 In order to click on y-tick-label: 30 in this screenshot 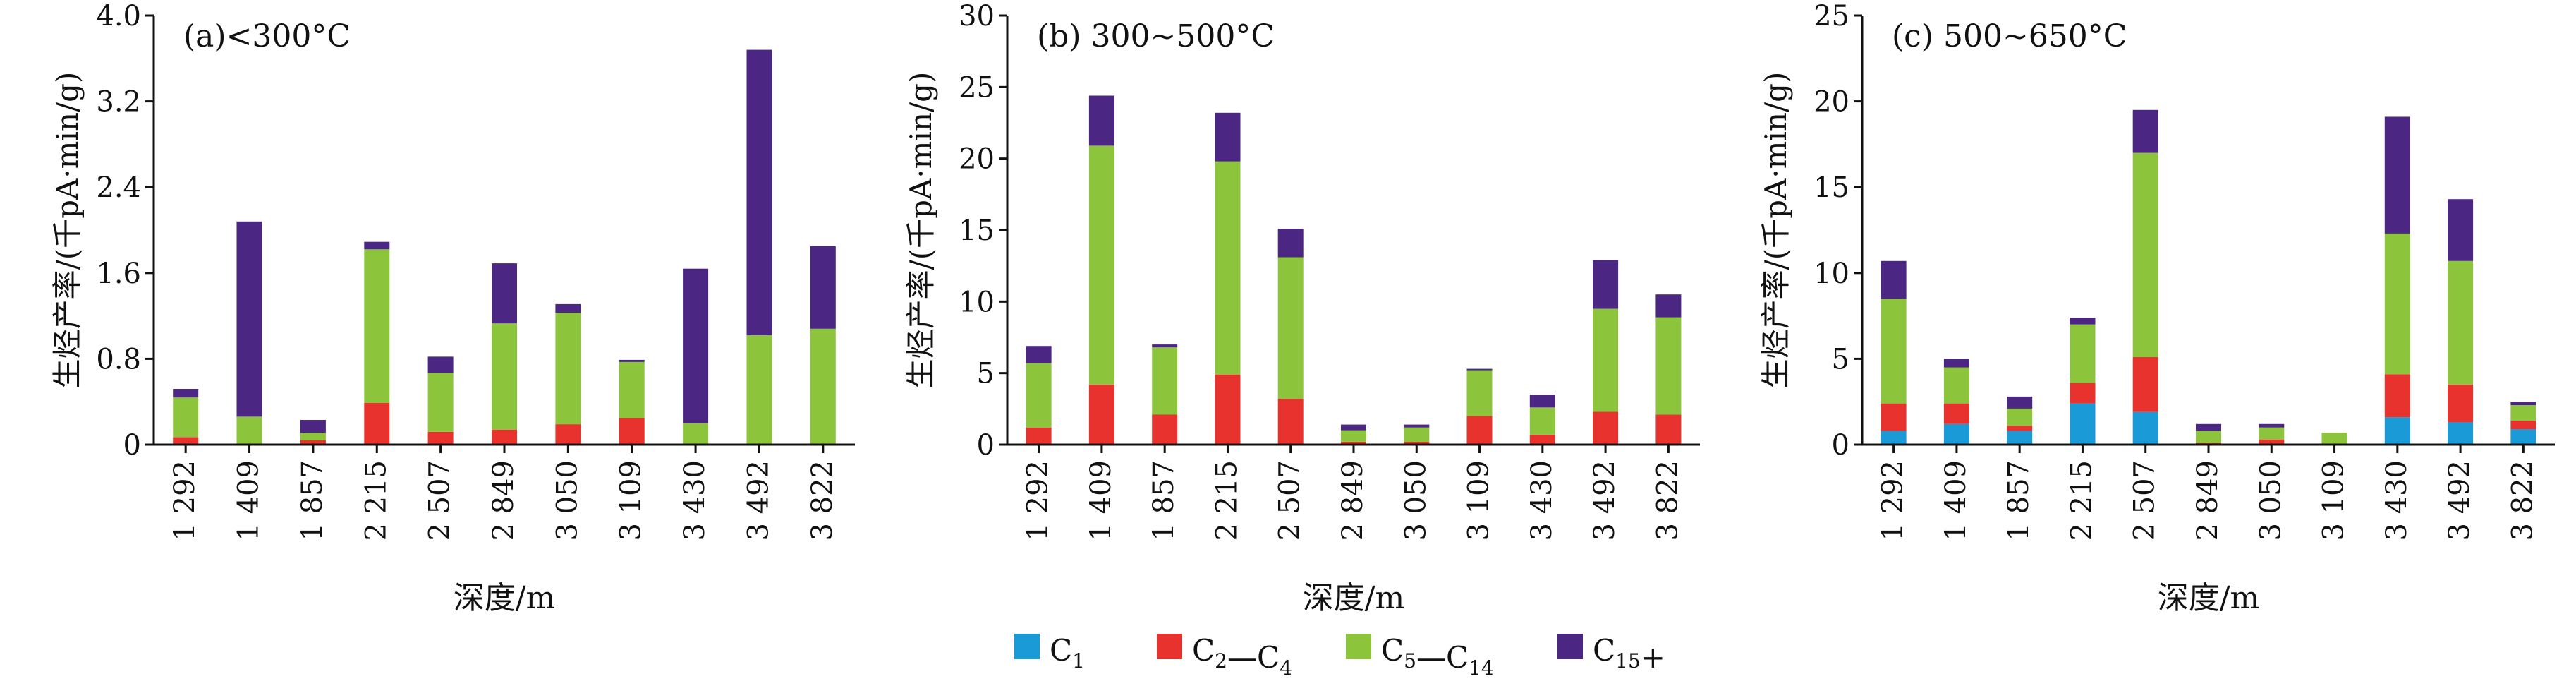, I will do `click(977, 16)`.